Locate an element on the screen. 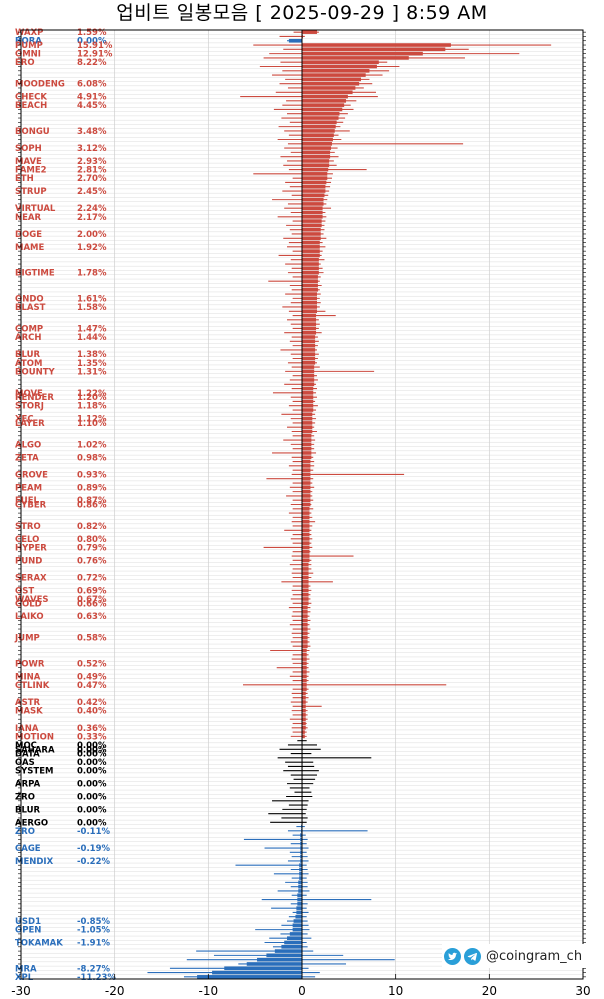 The width and height of the screenshot is (604, 999). bar-label: SOPH is located at coordinates (28, 149).